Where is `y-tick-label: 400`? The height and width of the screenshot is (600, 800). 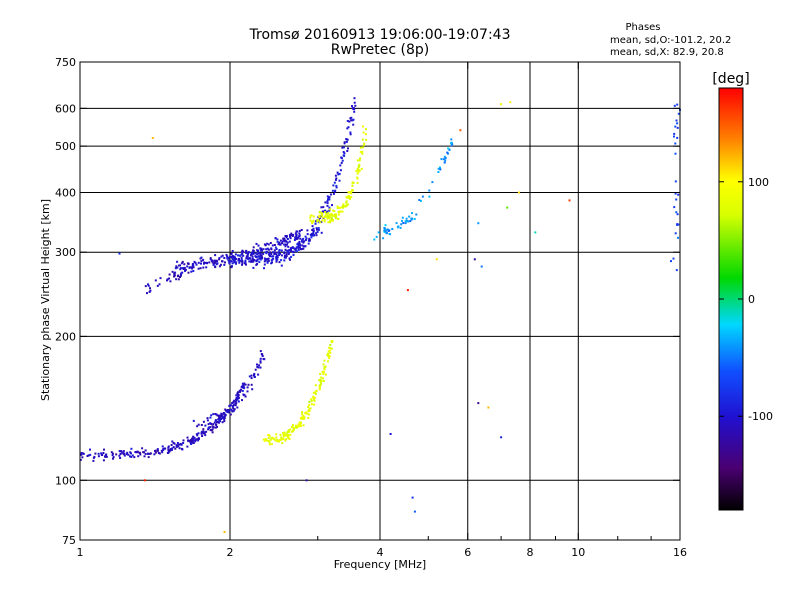 y-tick-label: 400 is located at coordinates (65, 192).